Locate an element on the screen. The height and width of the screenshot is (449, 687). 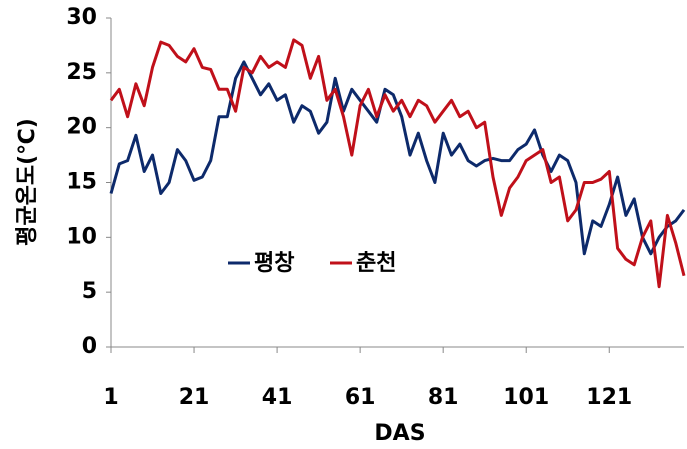
legend-label: 평창 is located at coordinates (274, 263).